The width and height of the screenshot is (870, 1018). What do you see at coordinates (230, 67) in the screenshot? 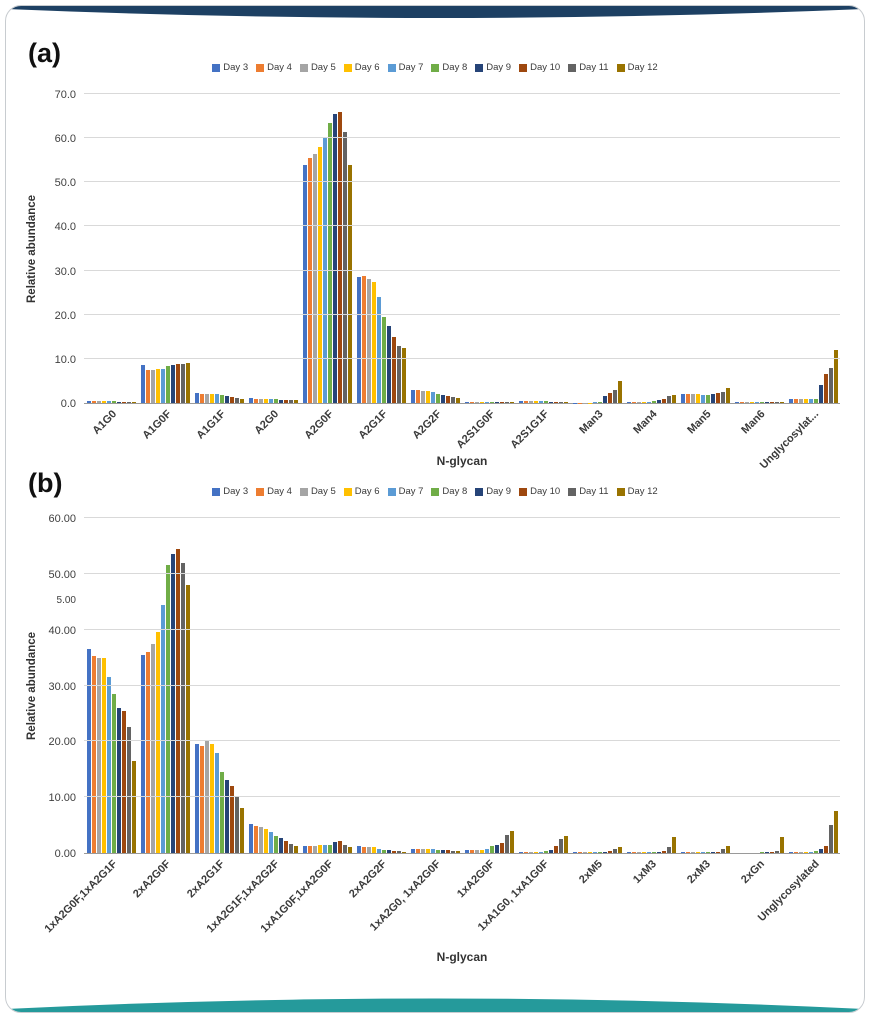
I see `legend-item: Day 3` at bounding box center [230, 67].